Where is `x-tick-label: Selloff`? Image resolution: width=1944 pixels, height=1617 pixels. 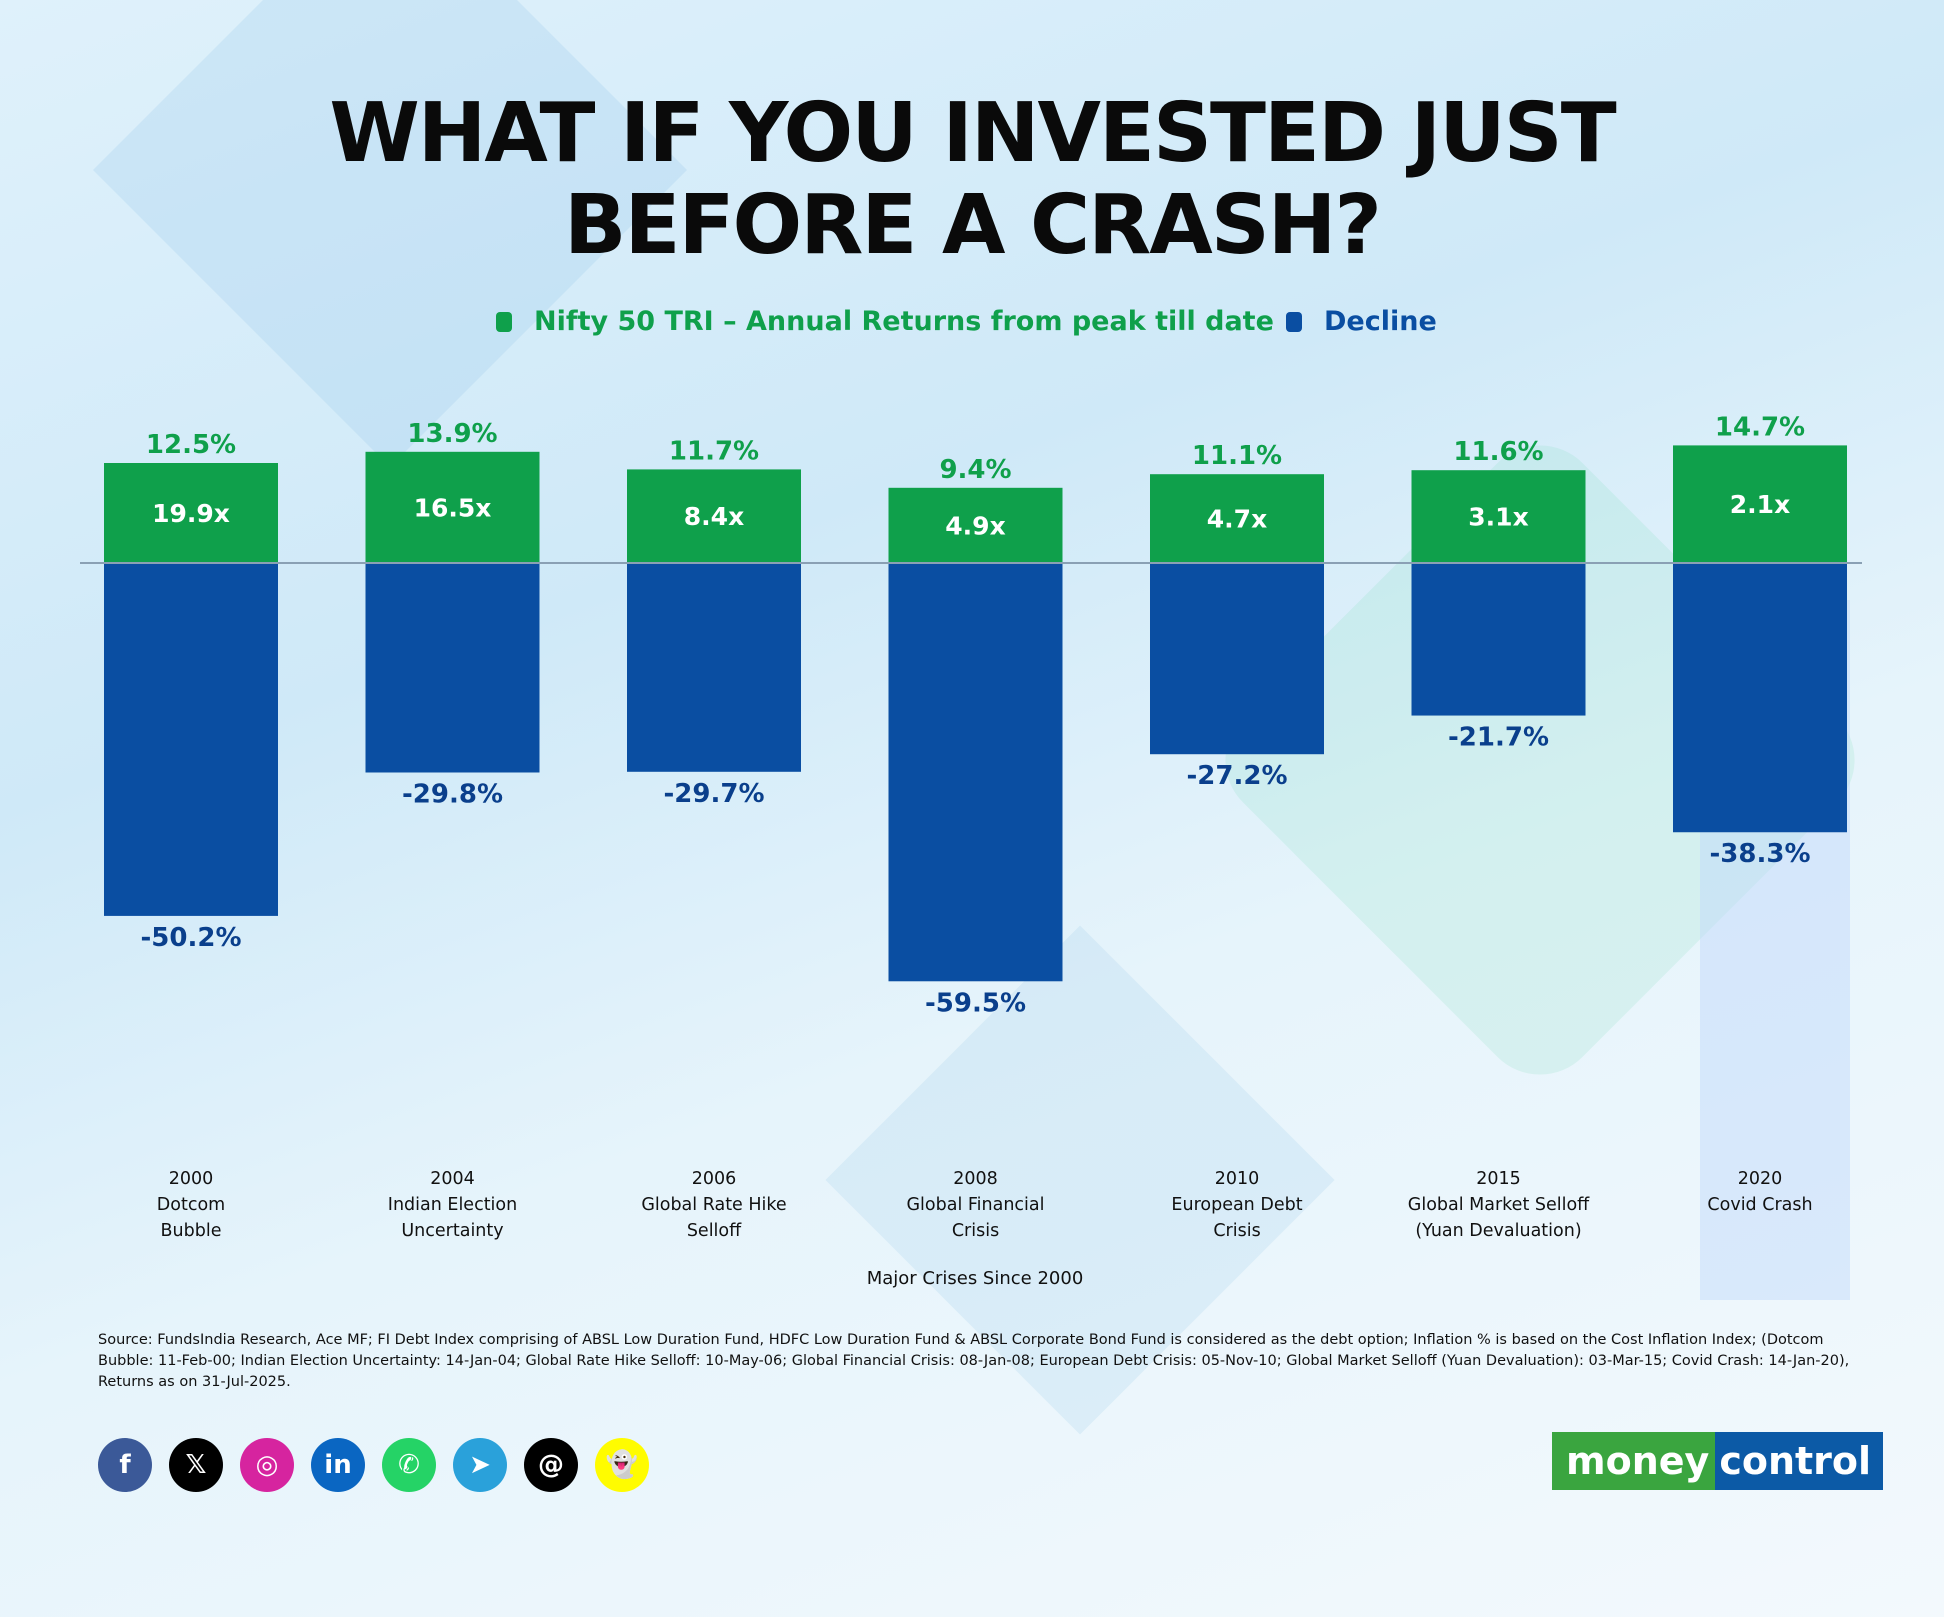
x-tick-label: Selloff is located at coordinates (714, 1231).